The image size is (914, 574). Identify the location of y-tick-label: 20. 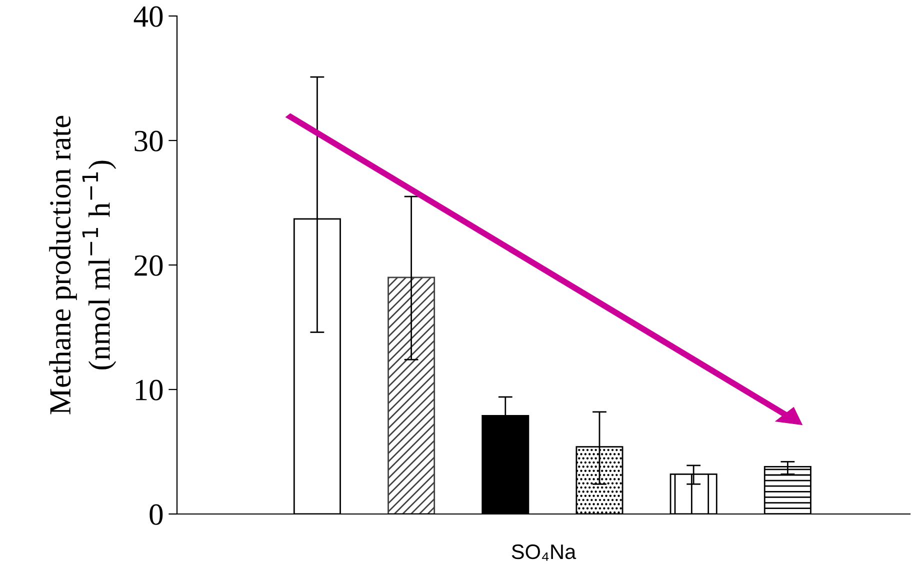
(148, 265).